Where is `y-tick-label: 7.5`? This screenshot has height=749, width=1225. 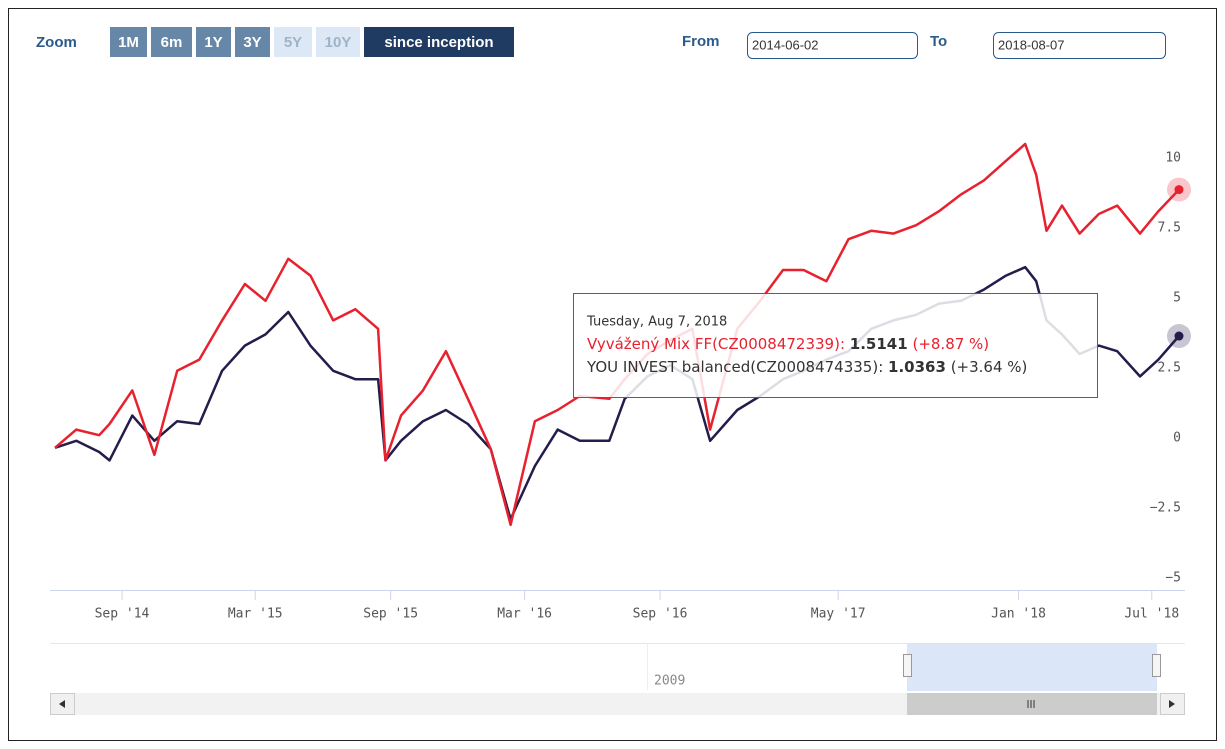 y-tick-label: 7.5 is located at coordinates (1169, 227).